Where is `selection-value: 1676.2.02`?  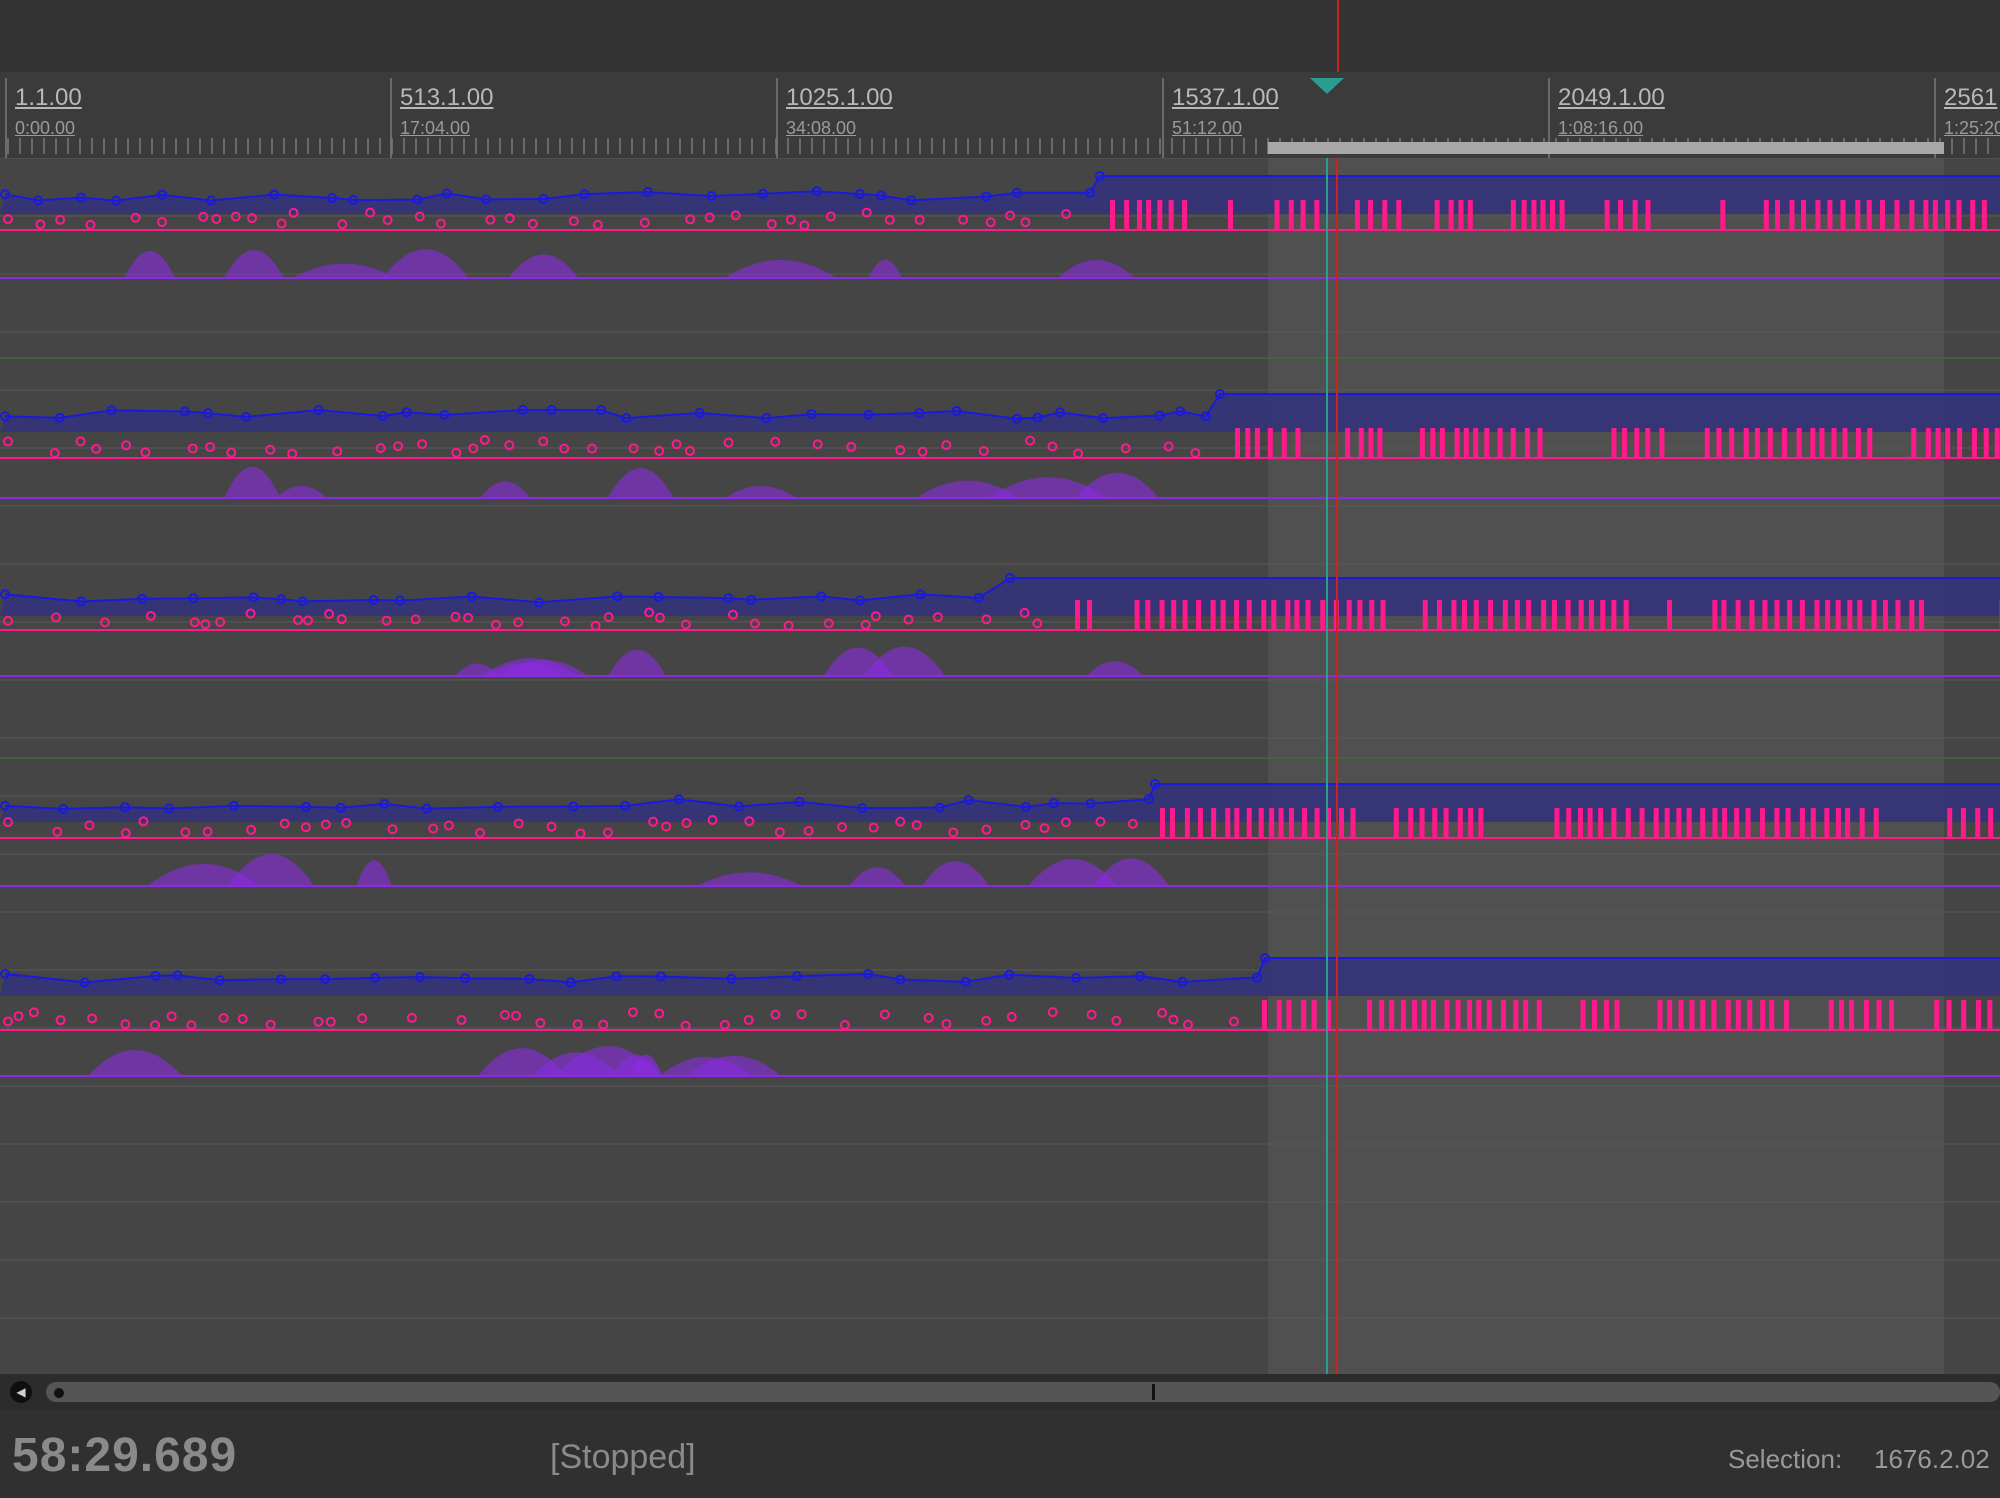
selection-value: 1676.2.02 is located at coordinates (1932, 1459).